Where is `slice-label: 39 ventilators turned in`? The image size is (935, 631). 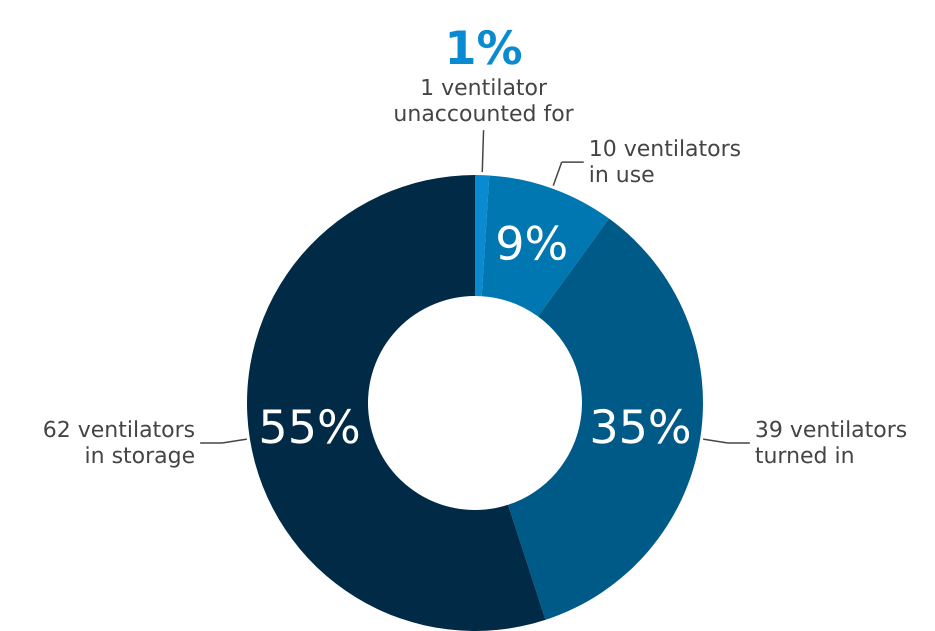 slice-label: 39 ventilators turned in is located at coordinates (831, 444).